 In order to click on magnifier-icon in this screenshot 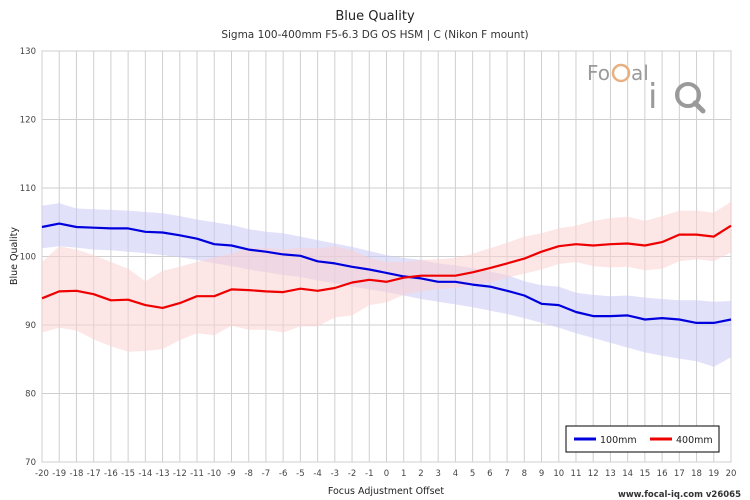, I will do `click(688, 95)`.